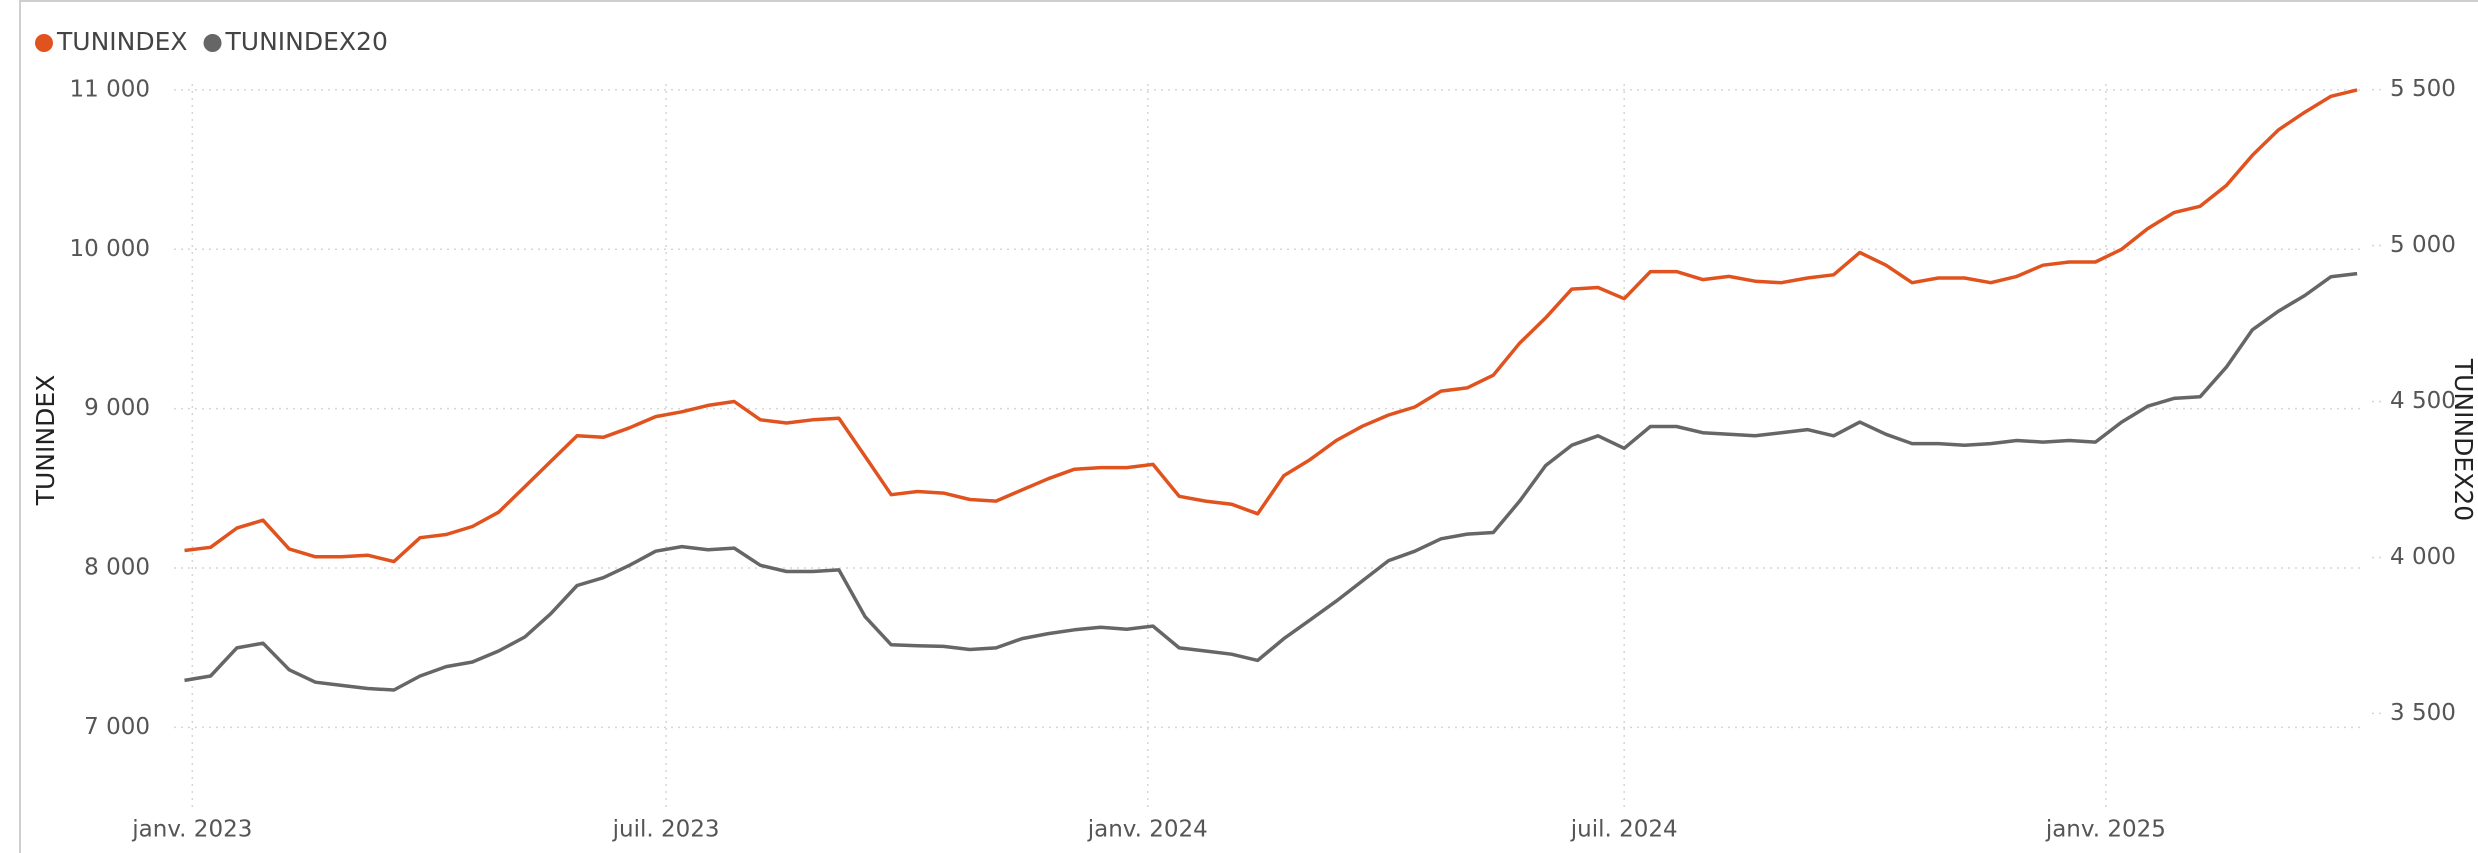 The image size is (2478, 853). Describe the element at coordinates (117, 408) in the screenshot. I see `y-tick-label: 9 000` at that location.